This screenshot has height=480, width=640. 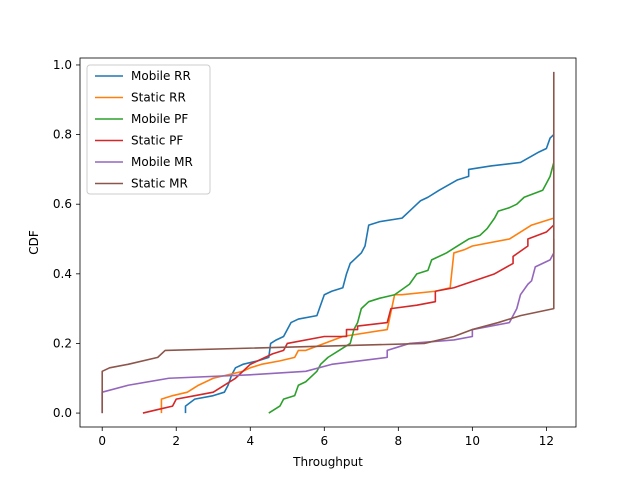 I want to click on legend-entry: Mobile PF, so click(x=159, y=119).